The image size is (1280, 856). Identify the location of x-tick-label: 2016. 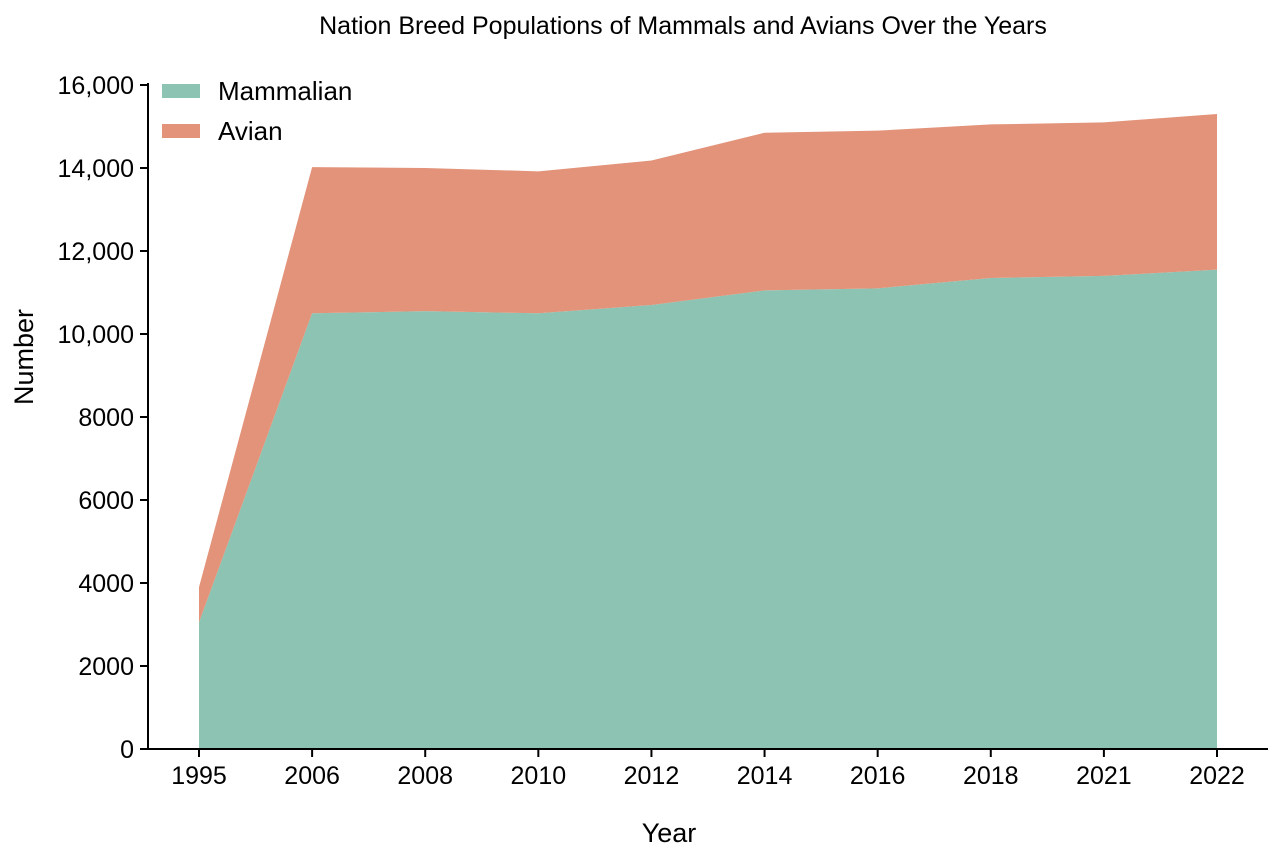
(878, 776).